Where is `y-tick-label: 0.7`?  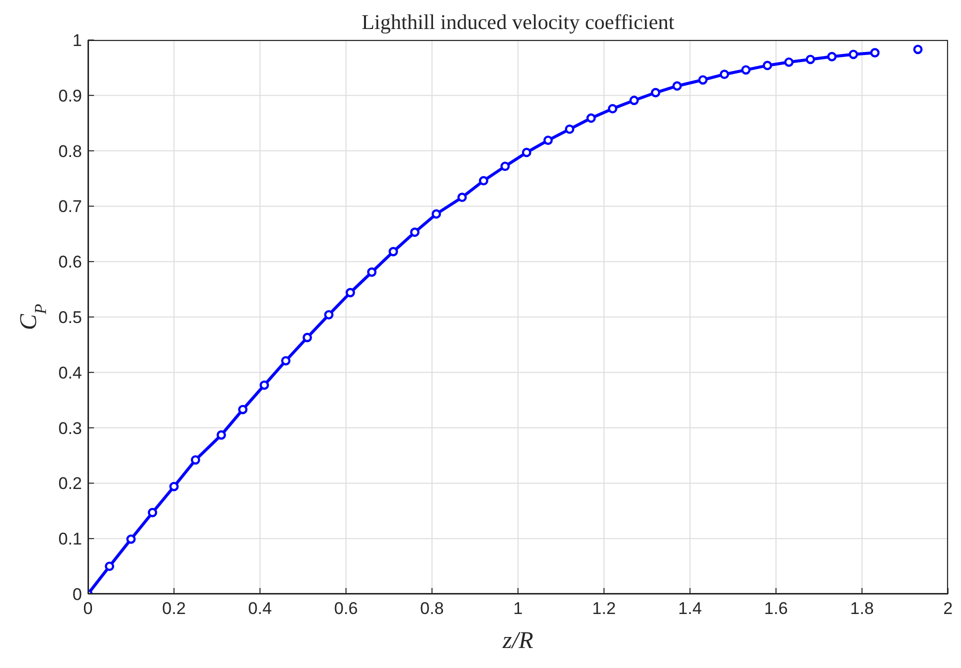
y-tick-label: 0.7 is located at coordinates (70, 206).